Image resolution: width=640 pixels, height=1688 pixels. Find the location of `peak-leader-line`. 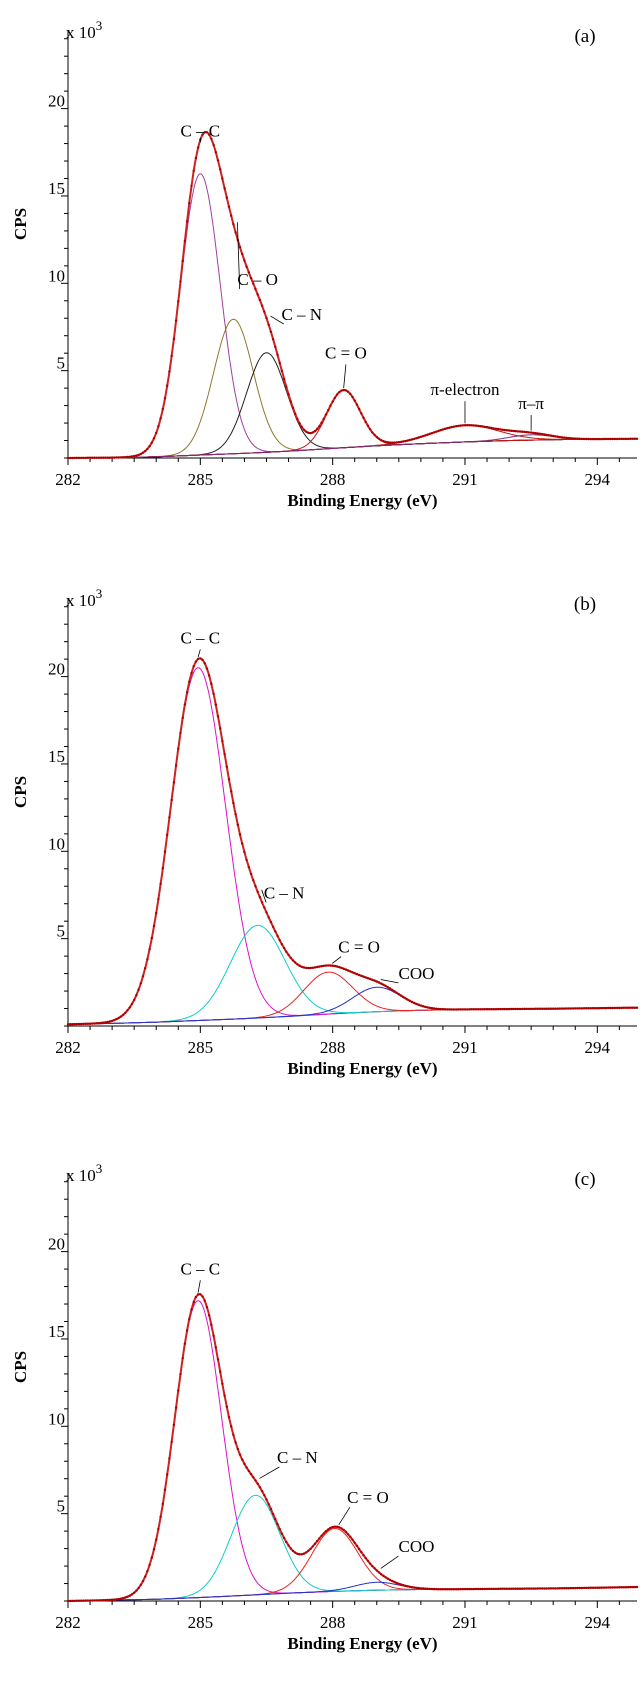

peak-leader-line is located at coordinates (344, 1515).